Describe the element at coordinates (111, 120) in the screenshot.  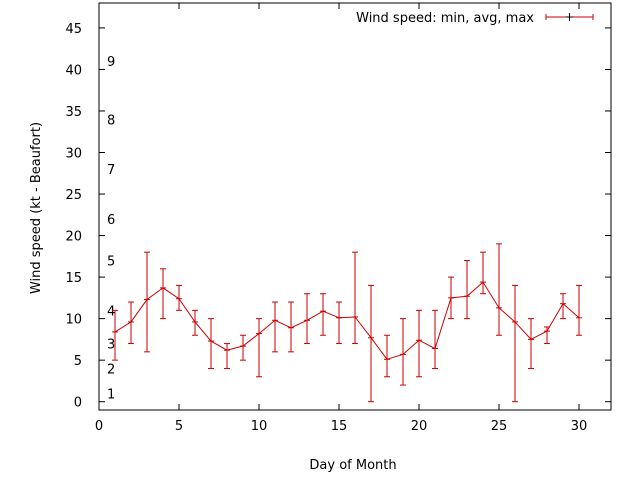
I see `beaufort-label: 8` at that location.